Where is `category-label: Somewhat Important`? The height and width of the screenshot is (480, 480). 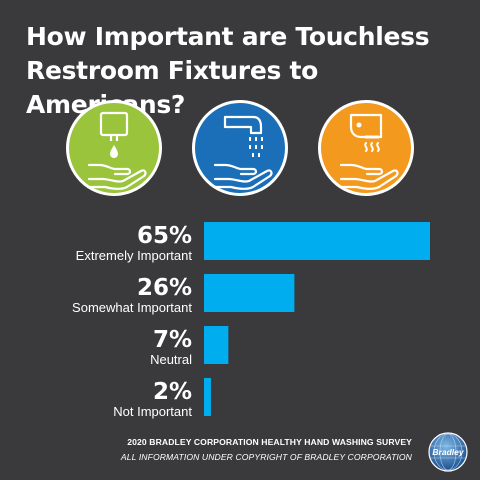 category-label: Somewhat Important is located at coordinates (132, 307).